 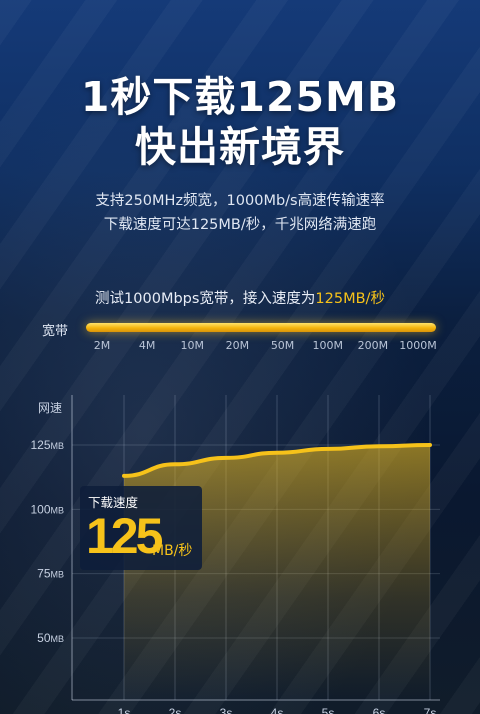 What do you see at coordinates (47, 445) in the screenshot?
I see `y-tick-label: 125MB` at bounding box center [47, 445].